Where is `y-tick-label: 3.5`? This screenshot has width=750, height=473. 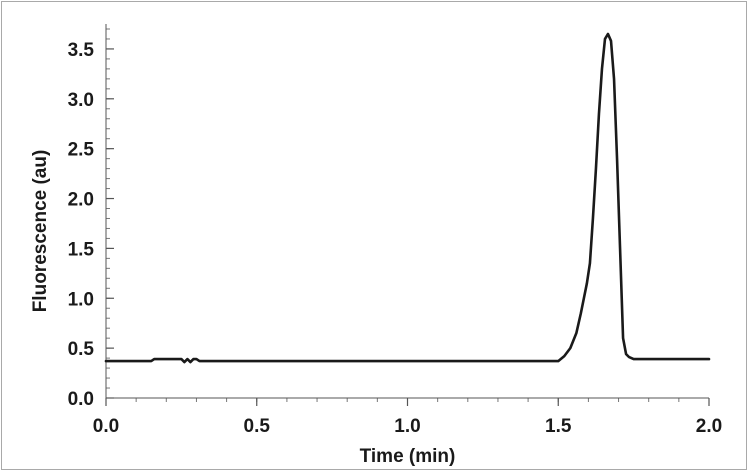 y-tick-label: 3.5 is located at coordinates (81, 50).